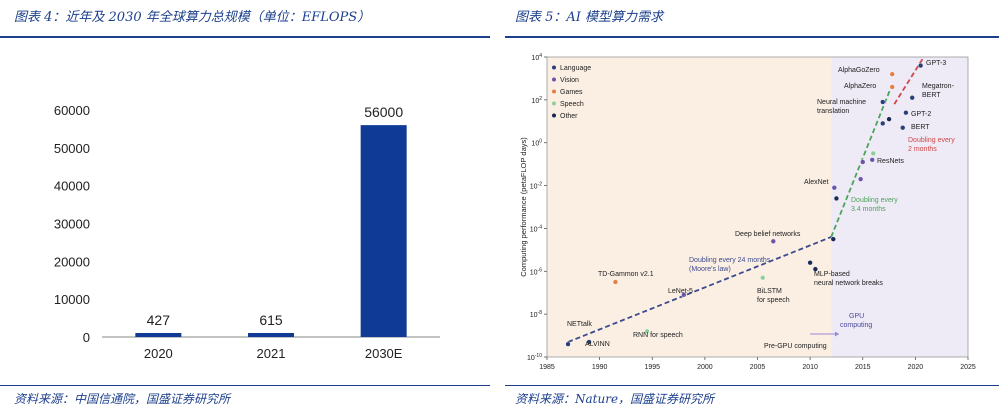 Image resolution: width=999 pixels, height=412 pixels. I want to click on y-tick-label: 10⁻⁶, so click(536, 271).